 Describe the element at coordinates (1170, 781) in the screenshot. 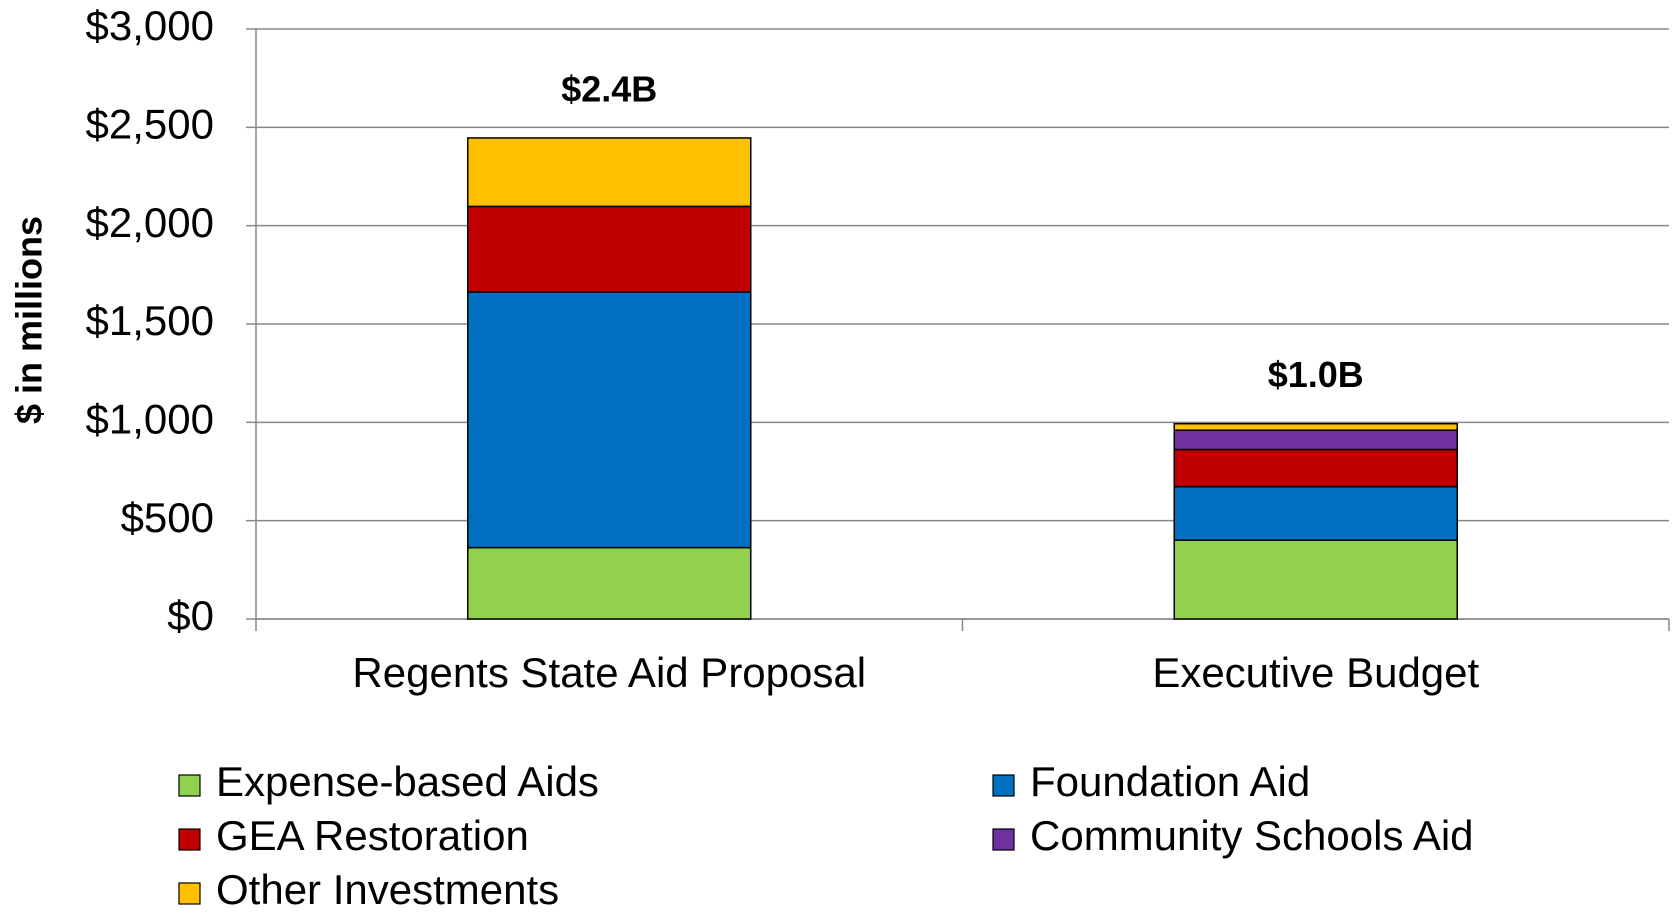

I see `legend-label: Foundation Aid` at that location.